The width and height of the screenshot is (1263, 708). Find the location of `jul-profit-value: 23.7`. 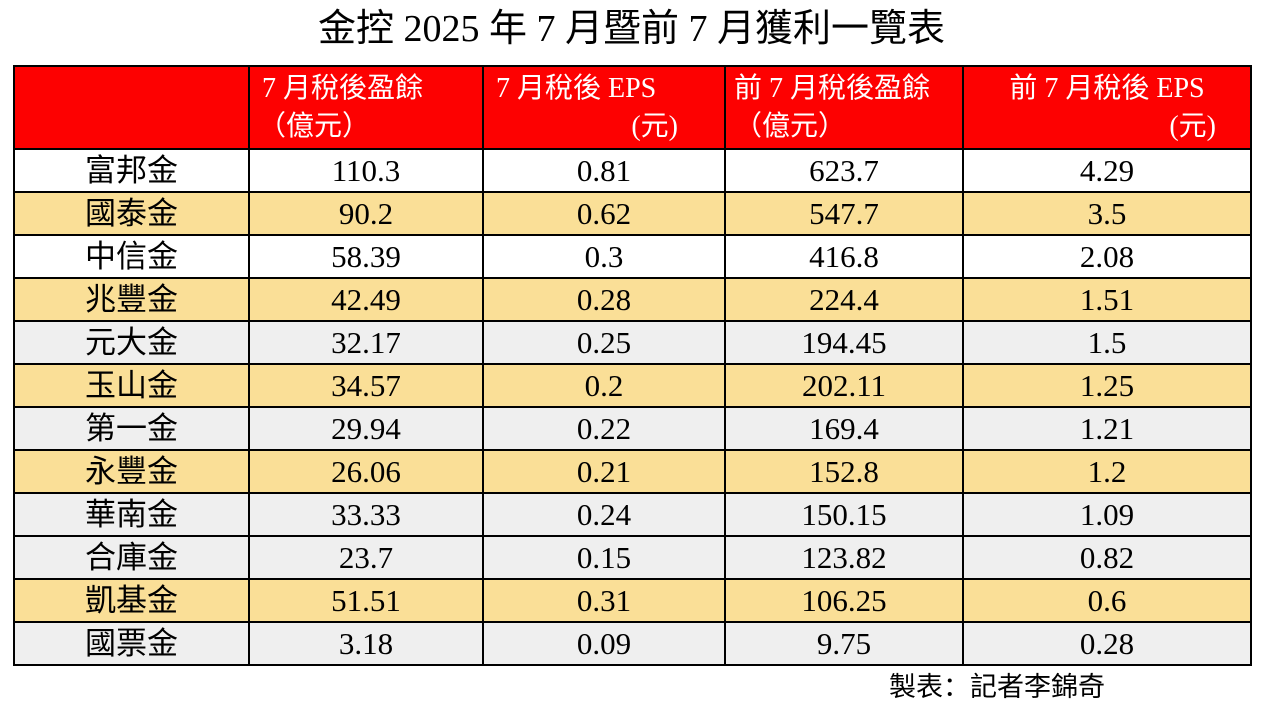

jul-profit-value: 23.7 is located at coordinates (366, 557).